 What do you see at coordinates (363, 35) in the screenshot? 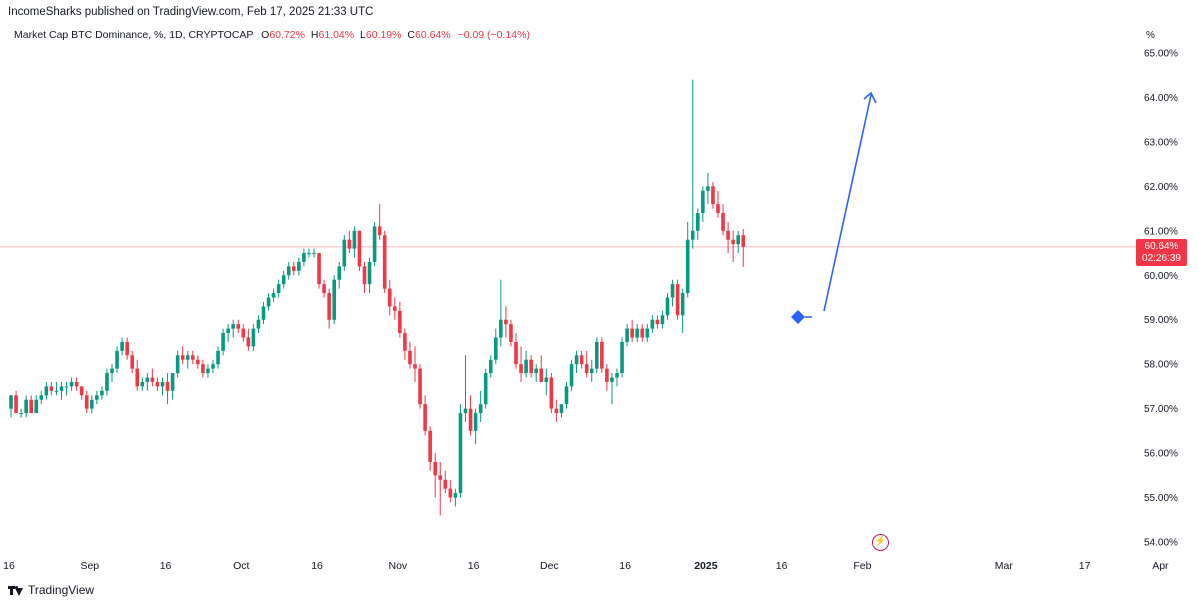
I see `low-label: L` at bounding box center [363, 35].